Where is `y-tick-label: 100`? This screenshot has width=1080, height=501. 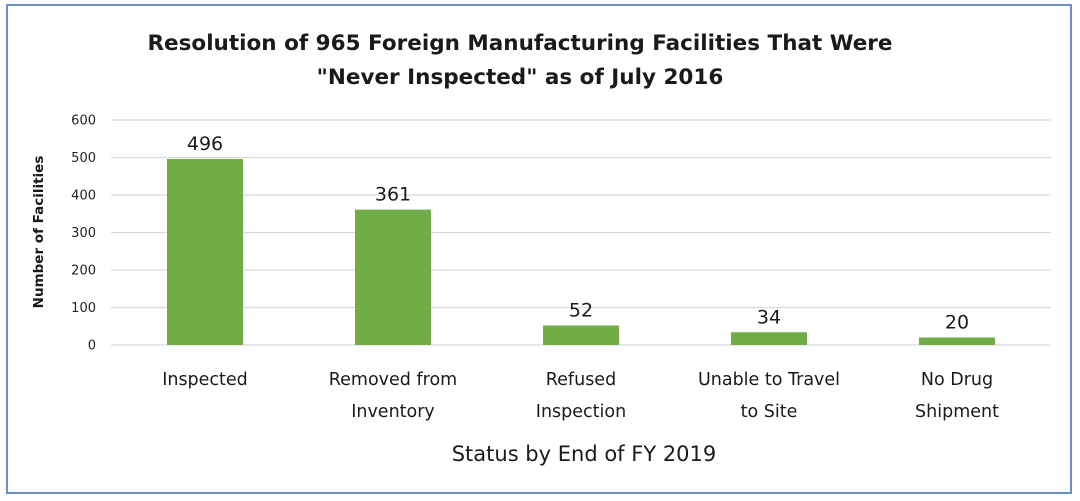
y-tick-label: 100 is located at coordinates (83, 308).